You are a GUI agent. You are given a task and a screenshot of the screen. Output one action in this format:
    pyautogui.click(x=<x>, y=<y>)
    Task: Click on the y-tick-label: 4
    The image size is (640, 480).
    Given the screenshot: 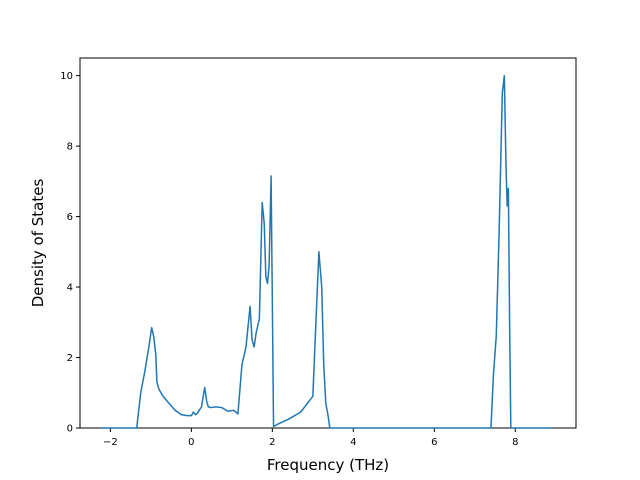 What is the action you would take?
    pyautogui.click(x=70, y=288)
    